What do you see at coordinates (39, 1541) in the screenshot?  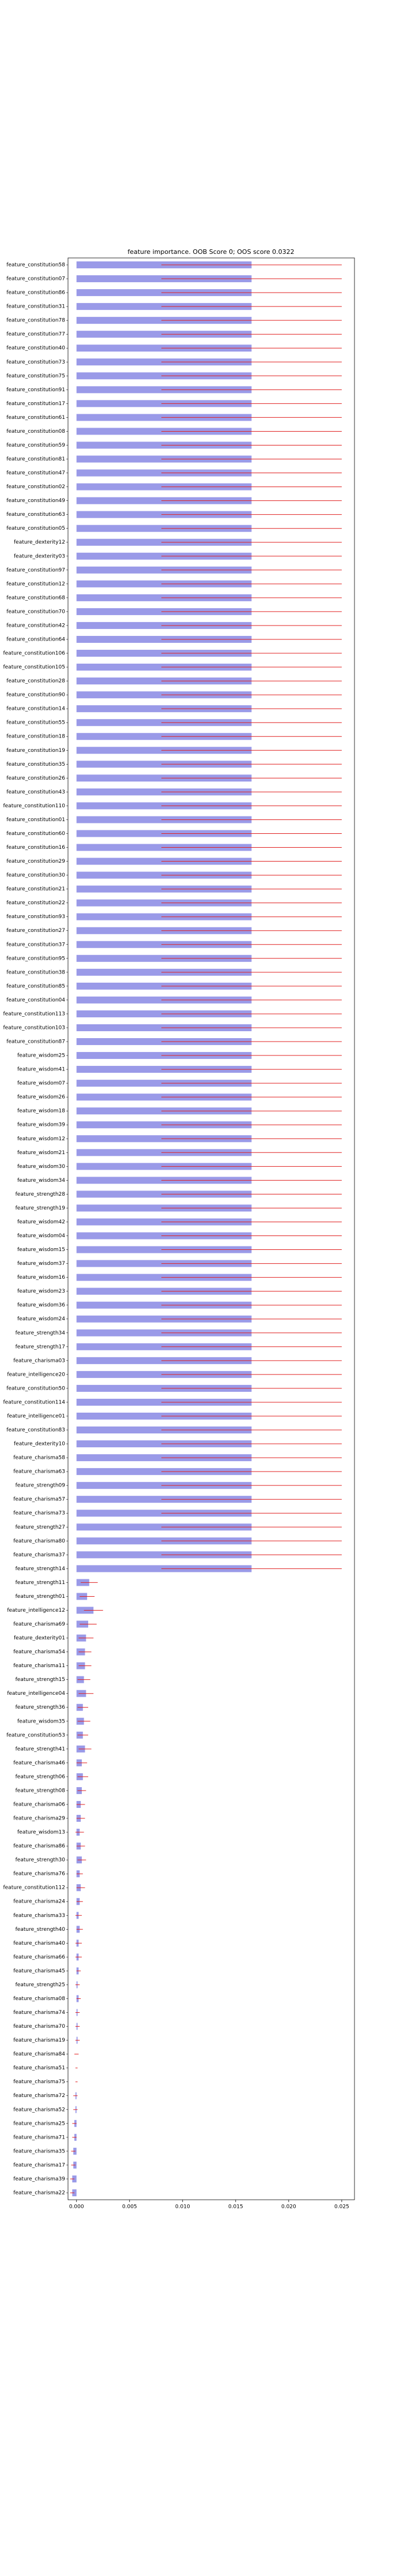 I see `y-tick-label: feature_charisma80` at bounding box center [39, 1541].